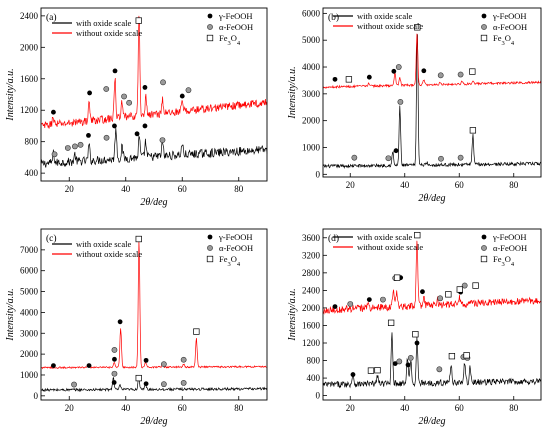 This screenshot has height=429, width=550. What do you see at coordinates (311, 290) in the screenshot?
I see `y-tick-label: 2400` at bounding box center [311, 290].